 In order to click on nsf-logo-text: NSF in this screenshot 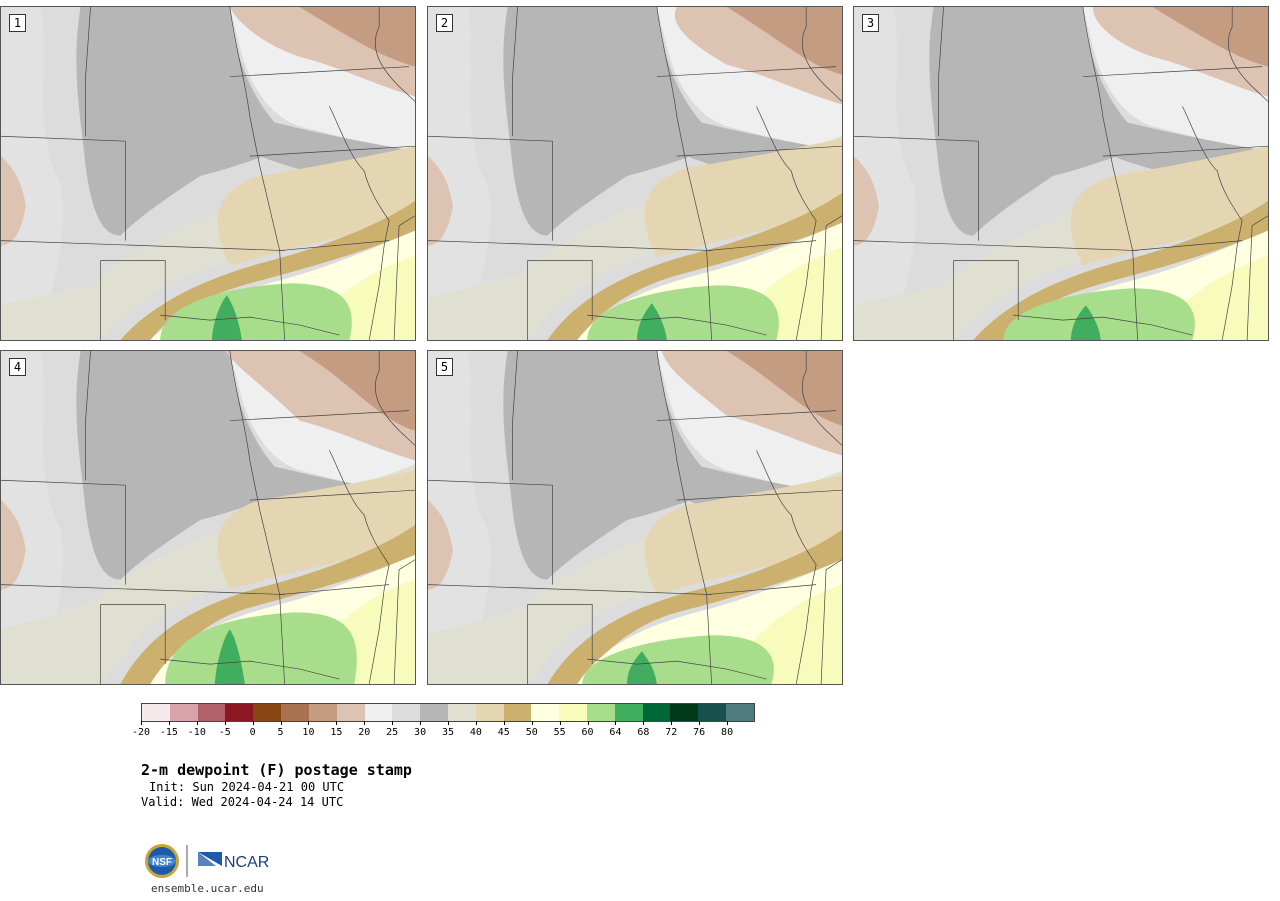, I will do `click(162, 862)`.